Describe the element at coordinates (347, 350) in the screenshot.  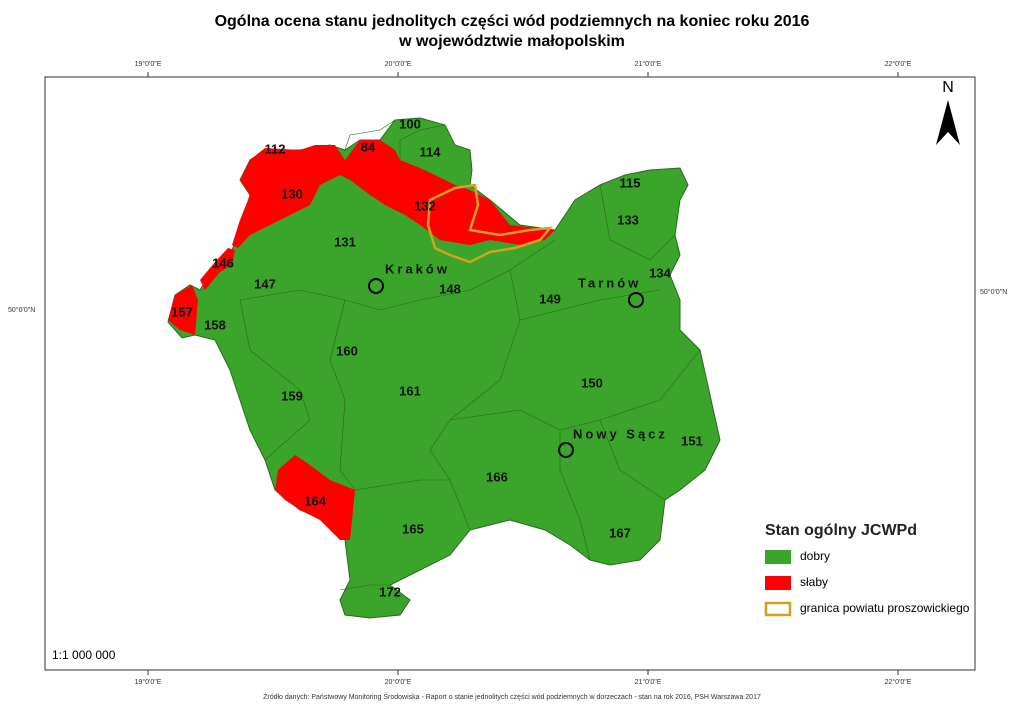
I see `region-label: 160` at that location.